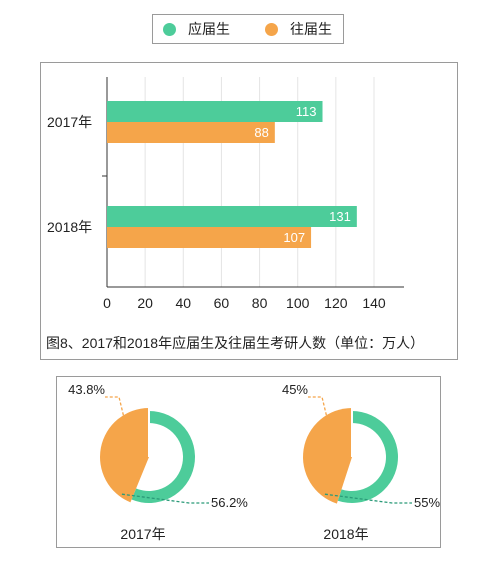 The width and height of the screenshot is (487, 561). What do you see at coordinates (69, 122) in the screenshot?
I see `category-label: 2017年` at bounding box center [69, 122].